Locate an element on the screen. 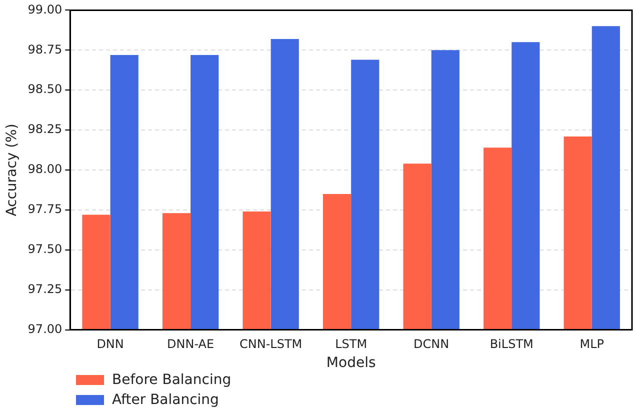  y-tick-label: 97.75 is located at coordinates (45, 209).